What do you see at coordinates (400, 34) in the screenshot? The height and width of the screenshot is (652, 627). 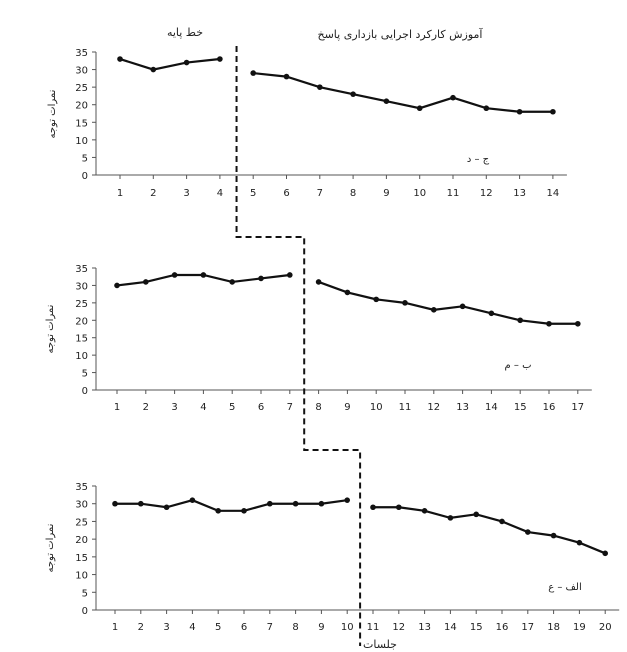 I see `intervention-phase-label: آموزش کارکرد اجرایی بازداری پاسخ` at bounding box center [400, 34].